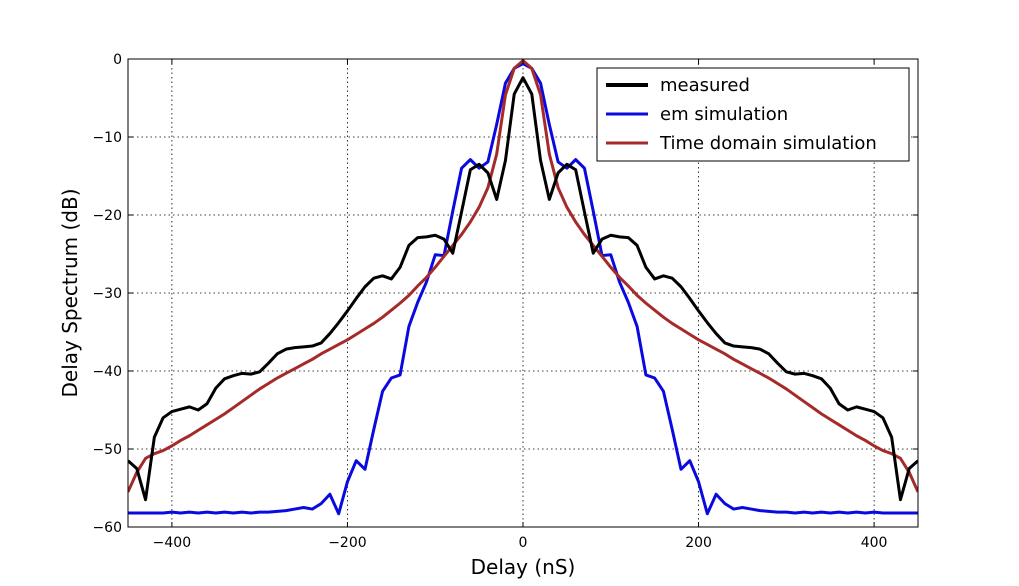  I want to click on y-tick-label: −30, so click(107, 294).